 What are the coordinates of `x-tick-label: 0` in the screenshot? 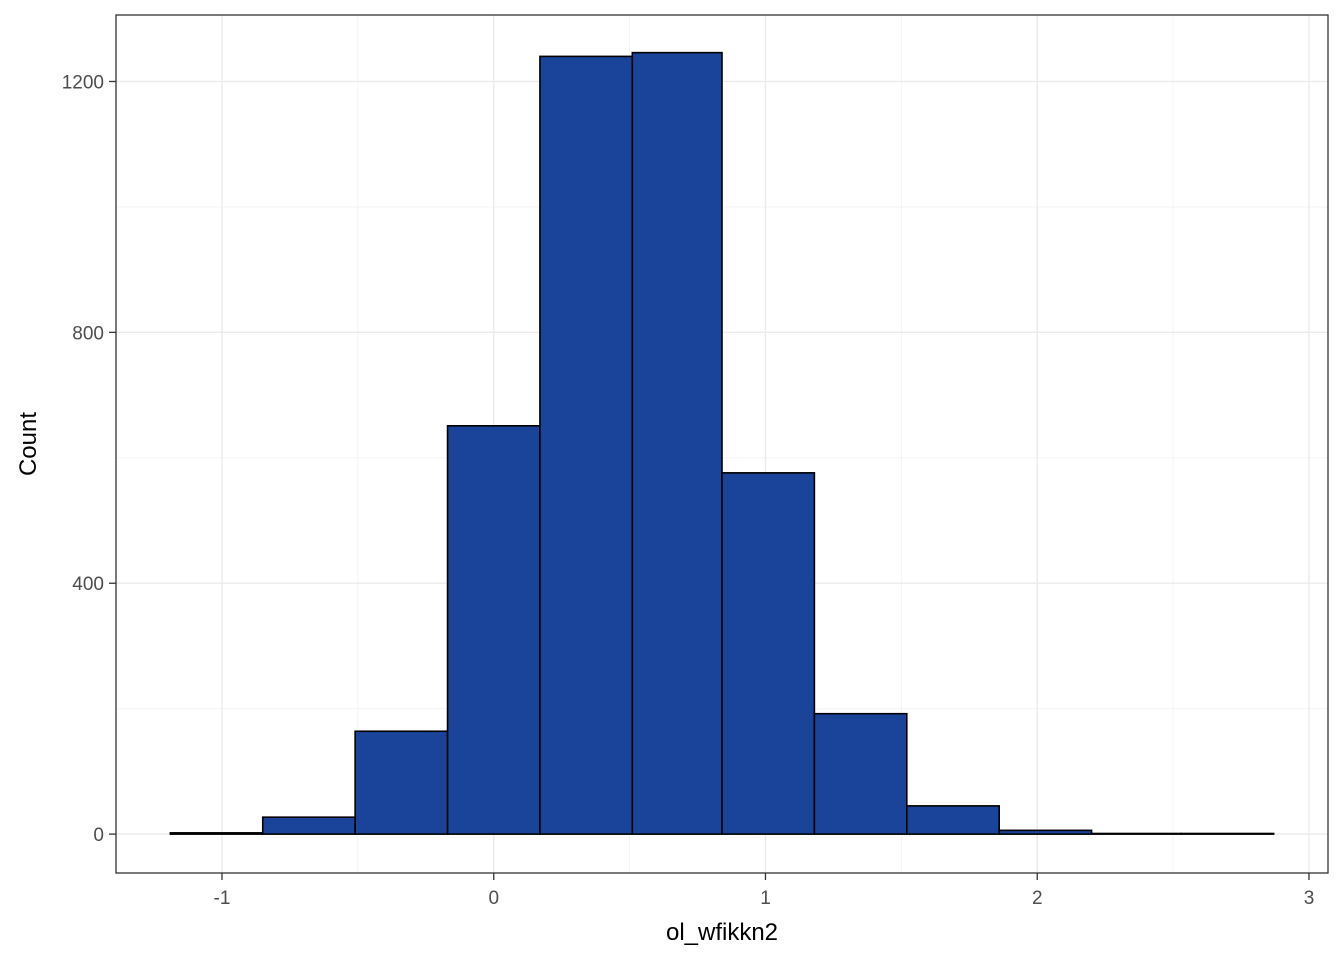 It's located at (493, 898).